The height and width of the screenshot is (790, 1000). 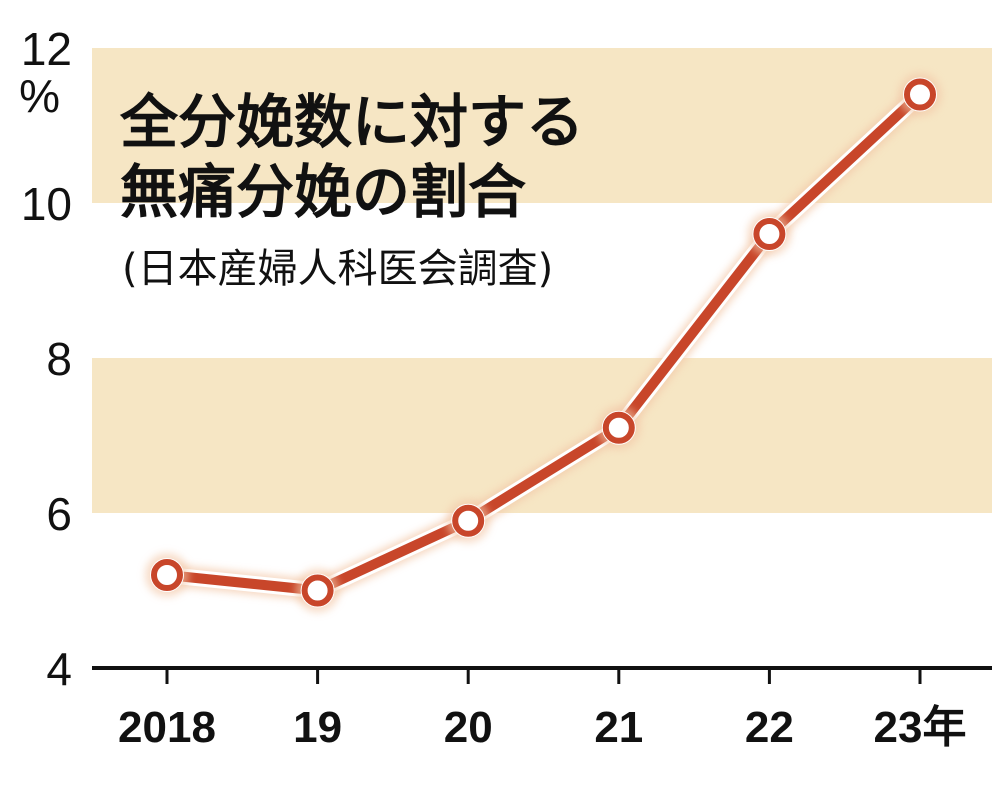 What do you see at coordinates (46, 49) in the screenshot?
I see `y-tick-label: 12` at bounding box center [46, 49].